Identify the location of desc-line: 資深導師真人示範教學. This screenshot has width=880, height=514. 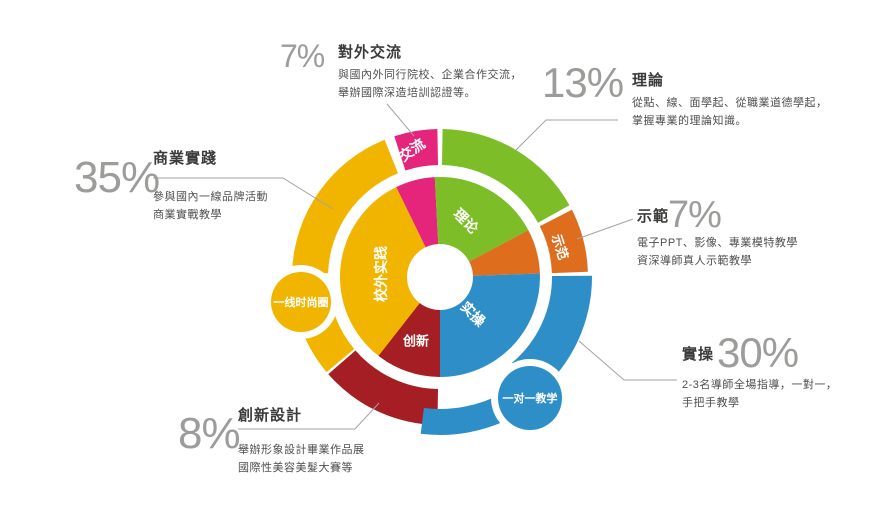
(694, 261).